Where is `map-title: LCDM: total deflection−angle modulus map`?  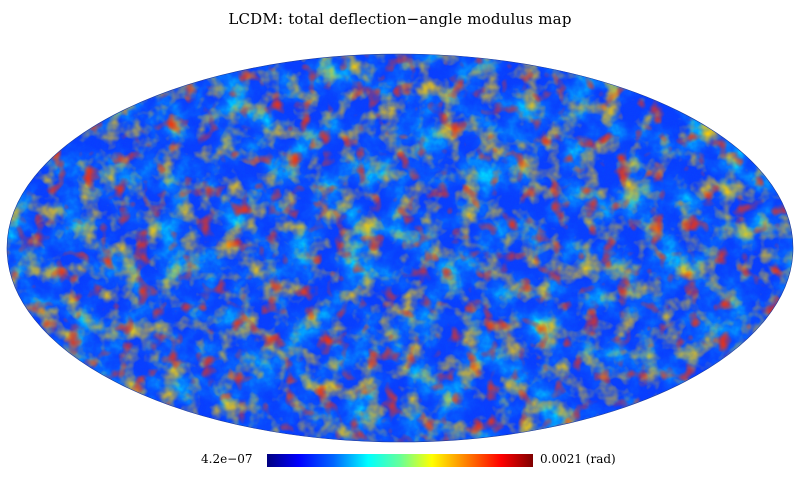
map-title: LCDM: total deflection−angle modulus map is located at coordinates (400, 19).